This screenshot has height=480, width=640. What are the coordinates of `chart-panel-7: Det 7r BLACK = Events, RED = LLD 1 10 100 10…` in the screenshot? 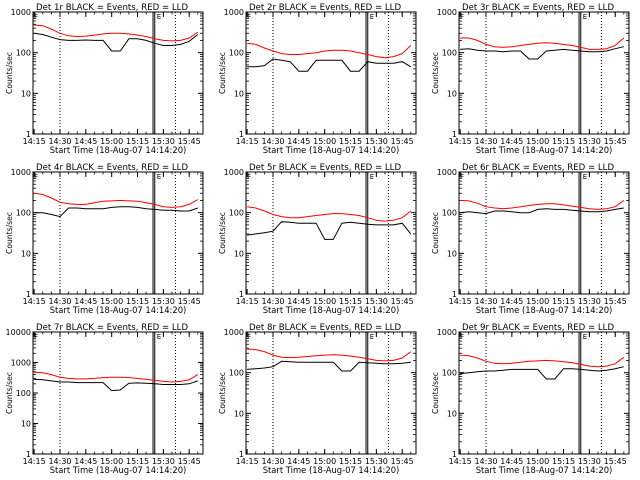 It's located at (104, 399).